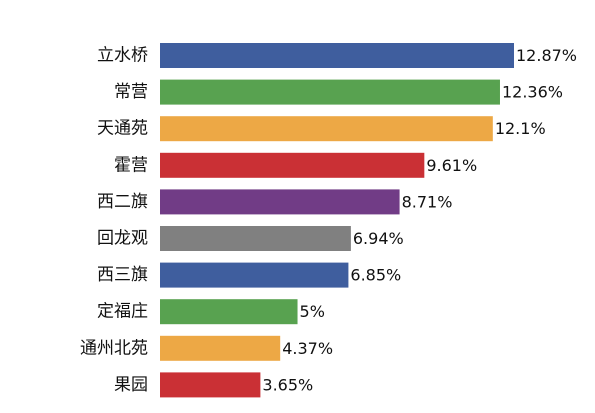 The image size is (595, 413). What do you see at coordinates (287, 384) in the screenshot?
I see `value-label: 3.65%` at bounding box center [287, 384].